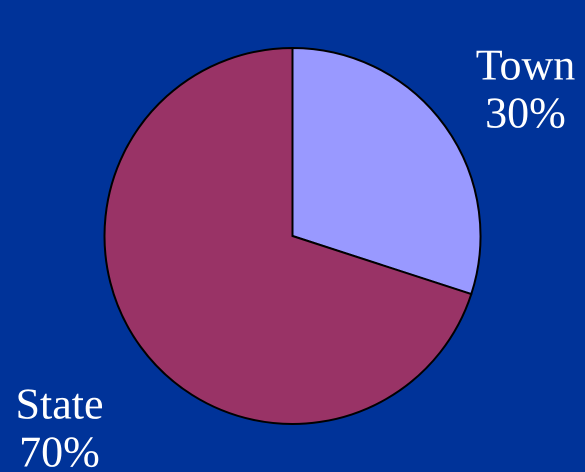  What do you see at coordinates (526, 65) in the screenshot?
I see `slice-label: Town` at bounding box center [526, 65].